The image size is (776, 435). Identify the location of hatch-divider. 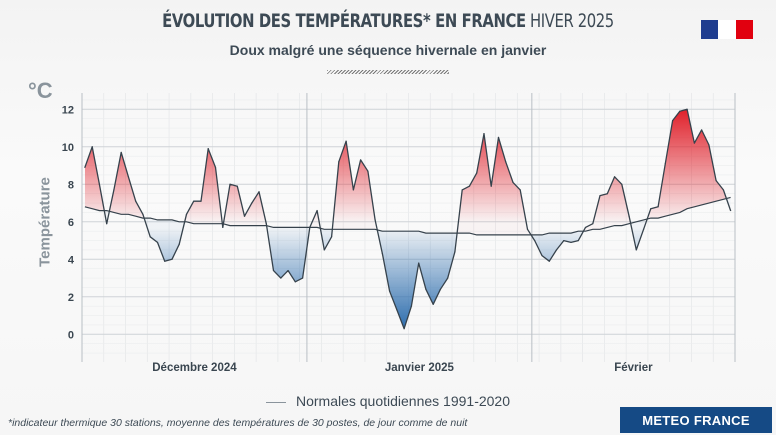
(388, 72).